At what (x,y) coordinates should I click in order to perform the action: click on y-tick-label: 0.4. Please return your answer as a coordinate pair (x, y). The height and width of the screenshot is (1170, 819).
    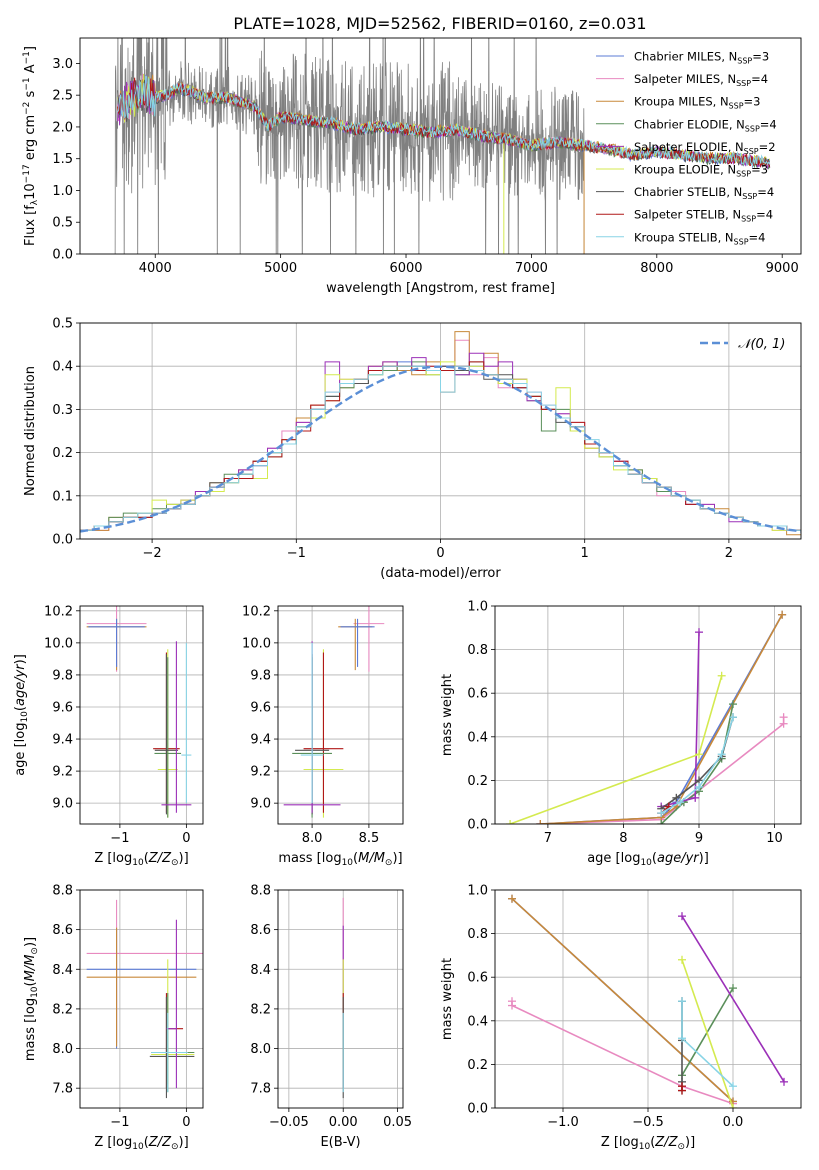
    Looking at the image, I should click on (477, 737).